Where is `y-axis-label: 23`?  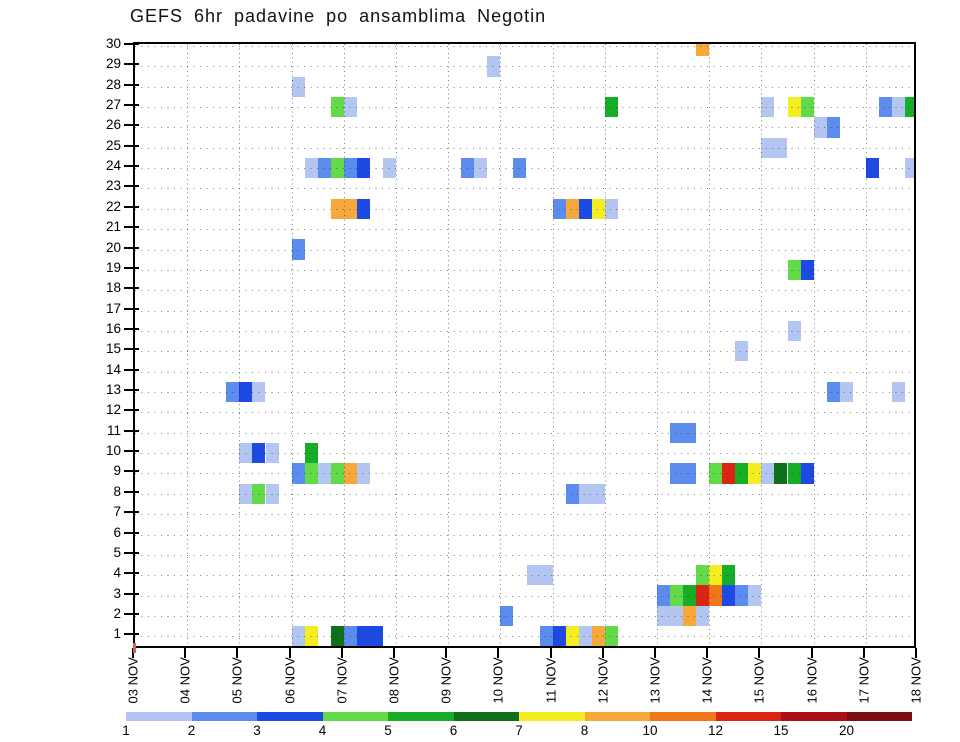
y-axis-label: 23 is located at coordinates (113, 186).